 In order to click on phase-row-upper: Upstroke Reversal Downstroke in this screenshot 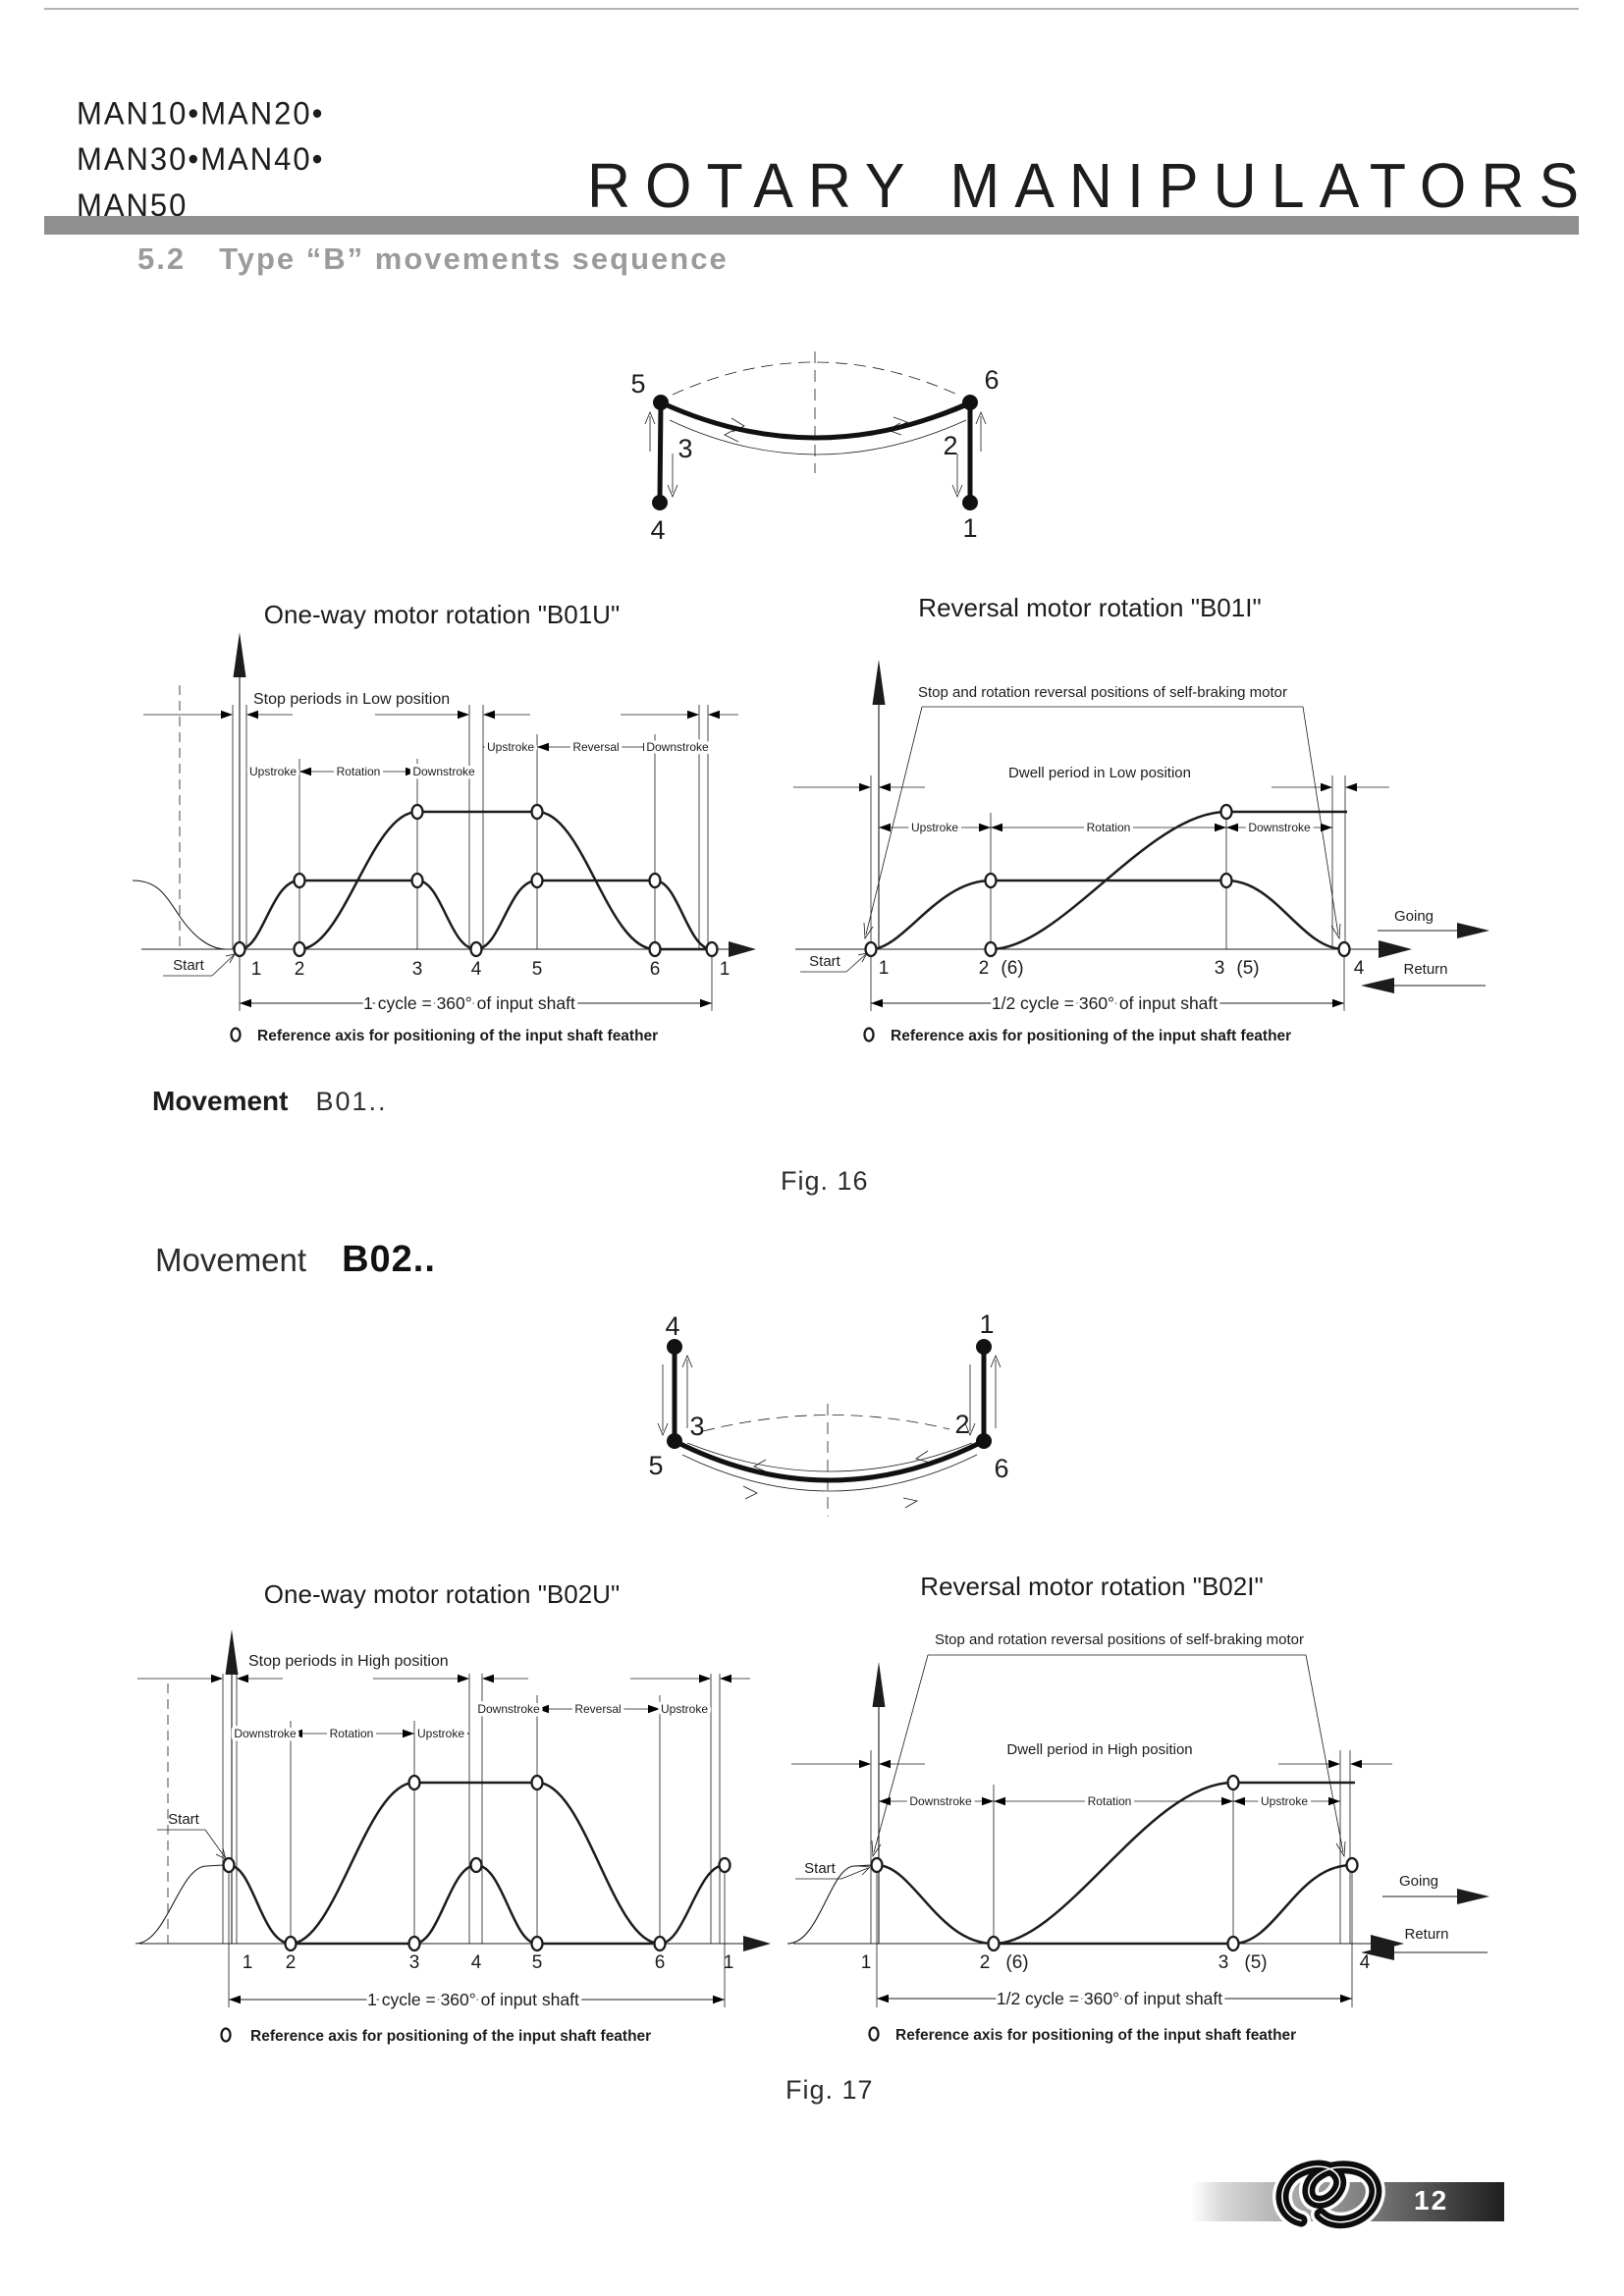, I will do `click(598, 747)`.